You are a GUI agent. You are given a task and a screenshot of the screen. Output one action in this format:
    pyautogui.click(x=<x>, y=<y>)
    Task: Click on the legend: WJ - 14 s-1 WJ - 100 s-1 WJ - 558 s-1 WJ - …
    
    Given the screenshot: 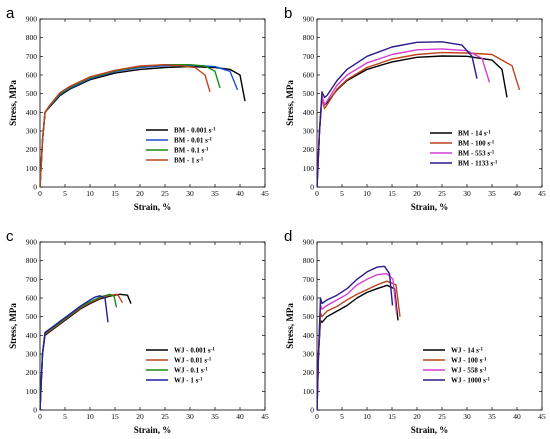 What is the action you would take?
    pyautogui.click(x=456, y=366)
    